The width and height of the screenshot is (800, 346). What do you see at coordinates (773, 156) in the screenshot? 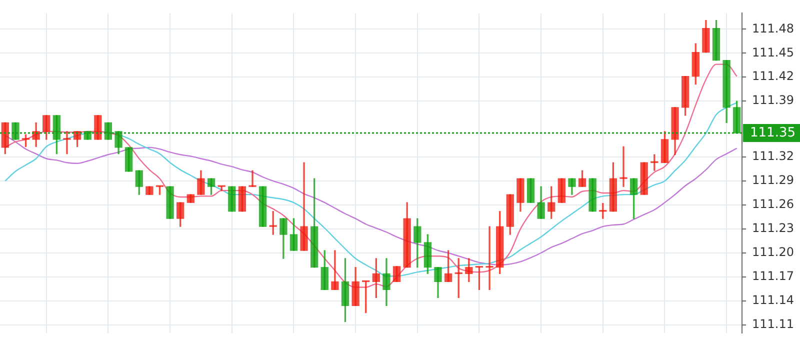
I see `y-tick-label: 111.32` at bounding box center [773, 156].